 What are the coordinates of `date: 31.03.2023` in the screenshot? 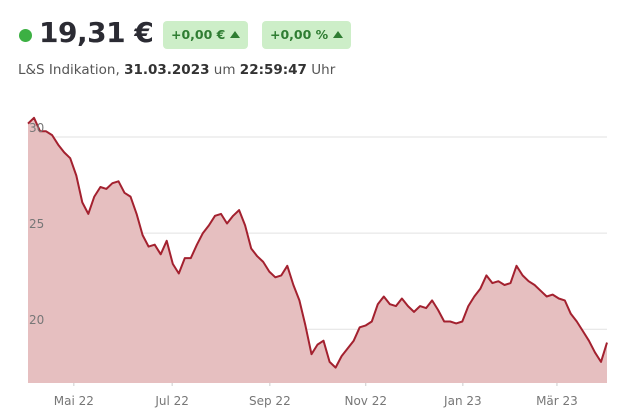 It's located at (167, 70).